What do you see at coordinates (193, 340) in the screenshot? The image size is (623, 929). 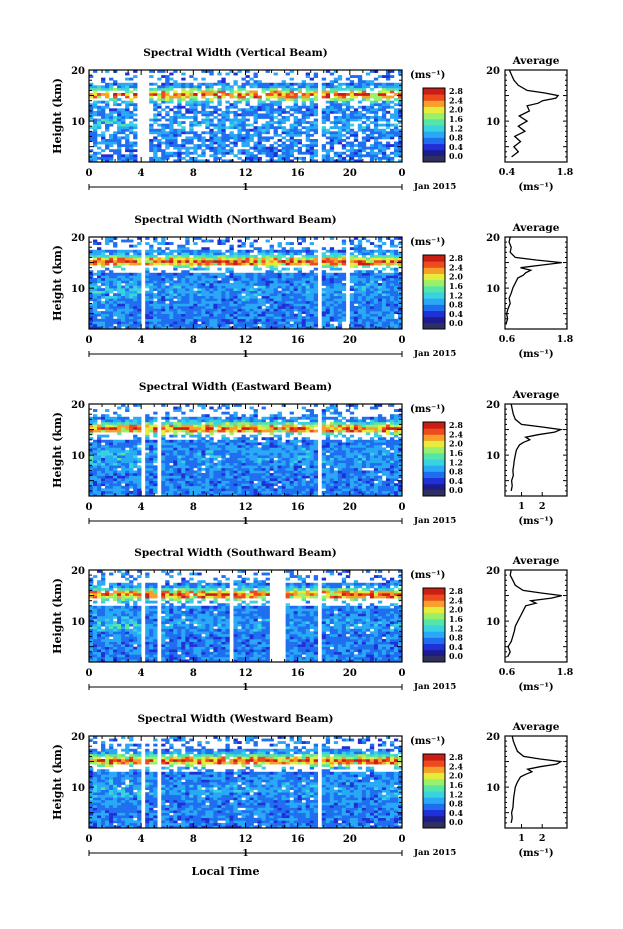 I see `x-tick-label: 8` at bounding box center [193, 340].